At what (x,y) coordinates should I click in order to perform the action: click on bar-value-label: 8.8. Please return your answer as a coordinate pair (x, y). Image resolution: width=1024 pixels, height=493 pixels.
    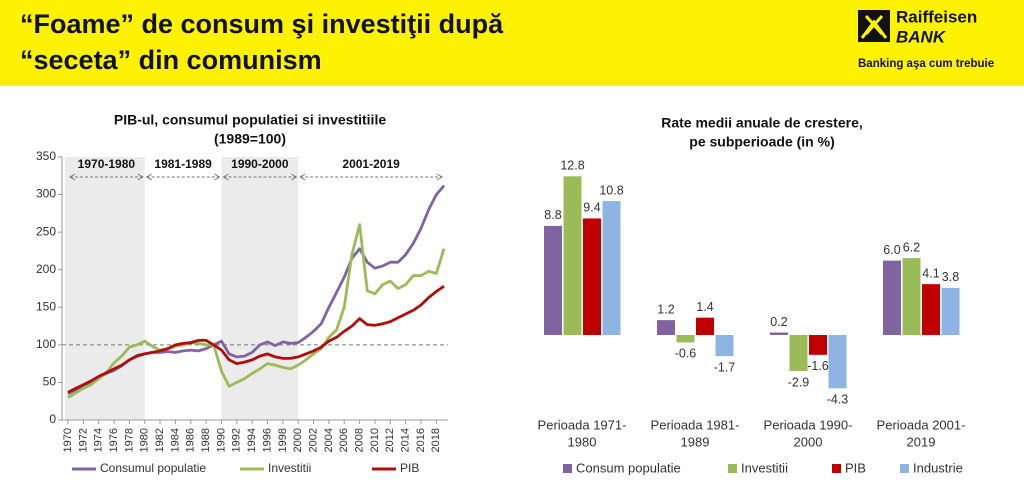
    Looking at the image, I should click on (552, 215).